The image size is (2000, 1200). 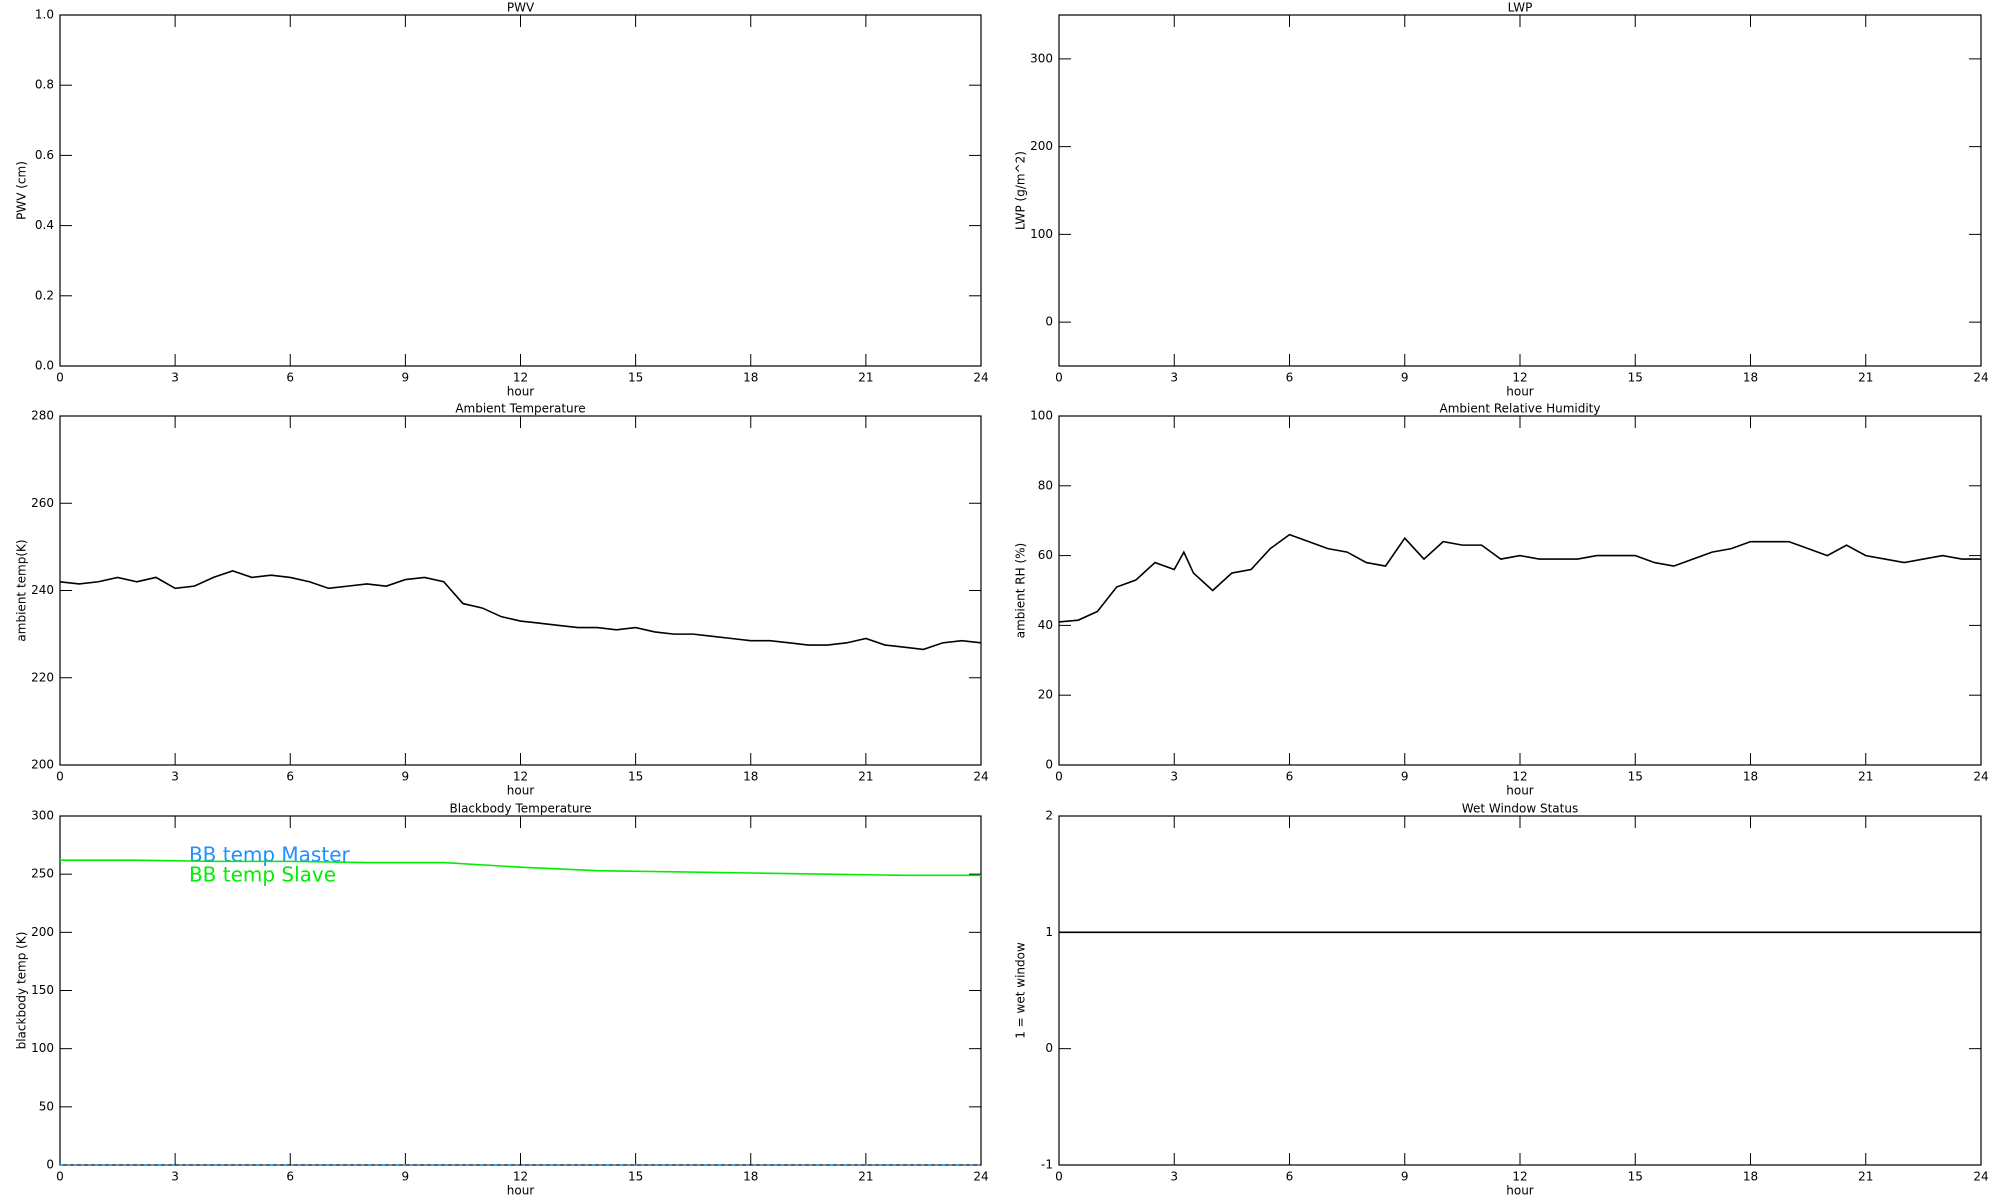 What do you see at coordinates (44, 15) in the screenshot?
I see `y-tick-label: 1.0` at bounding box center [44, 15].